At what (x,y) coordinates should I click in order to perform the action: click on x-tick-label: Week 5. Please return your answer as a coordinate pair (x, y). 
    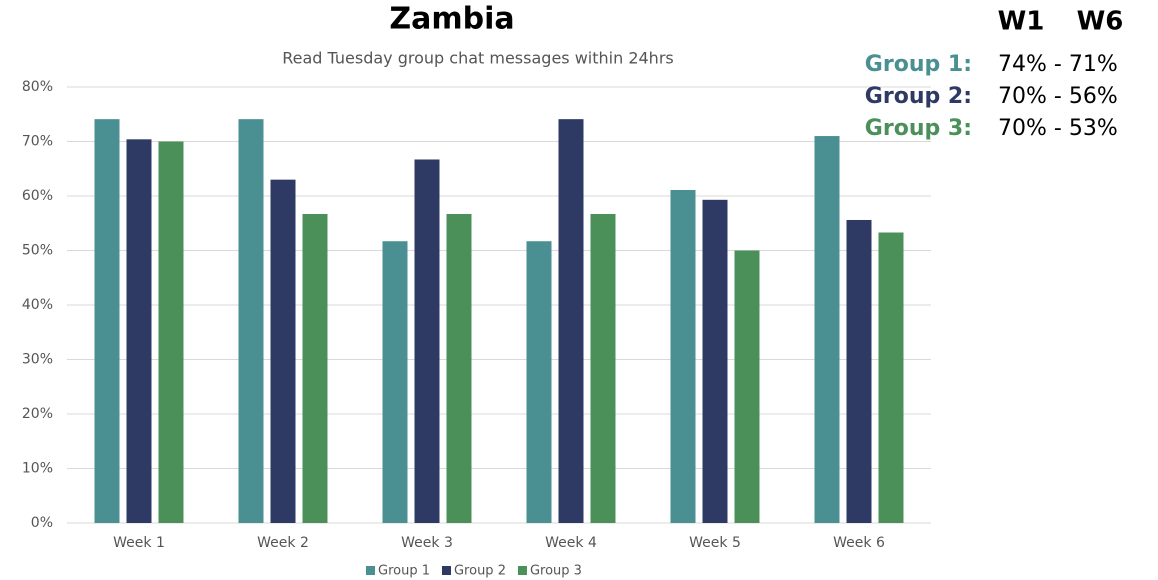
    Looking at the image, I should click on (715, 543).